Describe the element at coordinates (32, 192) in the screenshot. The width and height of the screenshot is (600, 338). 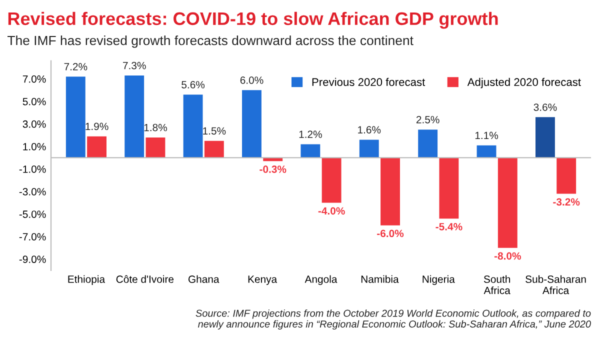
I see `y-tick-label: -3.0%` at that location.